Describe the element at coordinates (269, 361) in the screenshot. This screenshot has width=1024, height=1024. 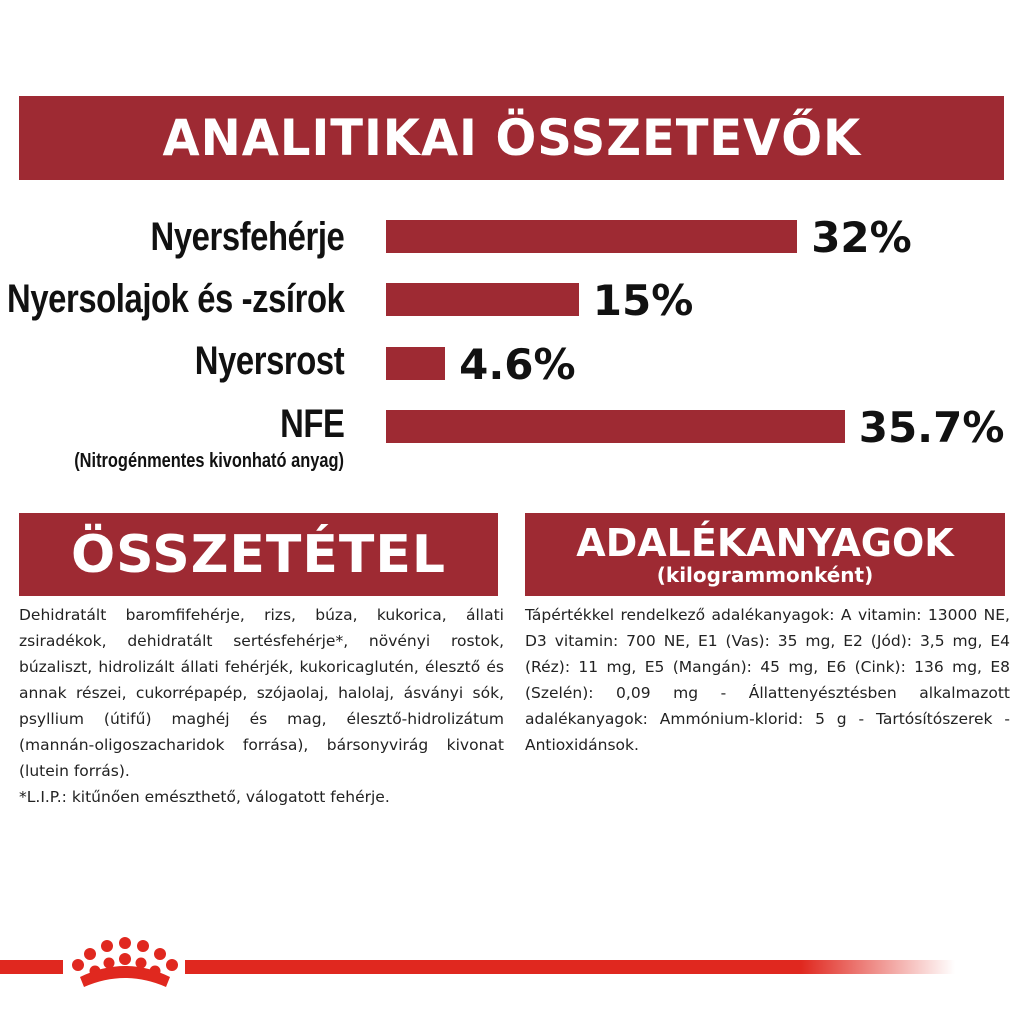
I see `row-label-fiber: Nyersrost` at that location.